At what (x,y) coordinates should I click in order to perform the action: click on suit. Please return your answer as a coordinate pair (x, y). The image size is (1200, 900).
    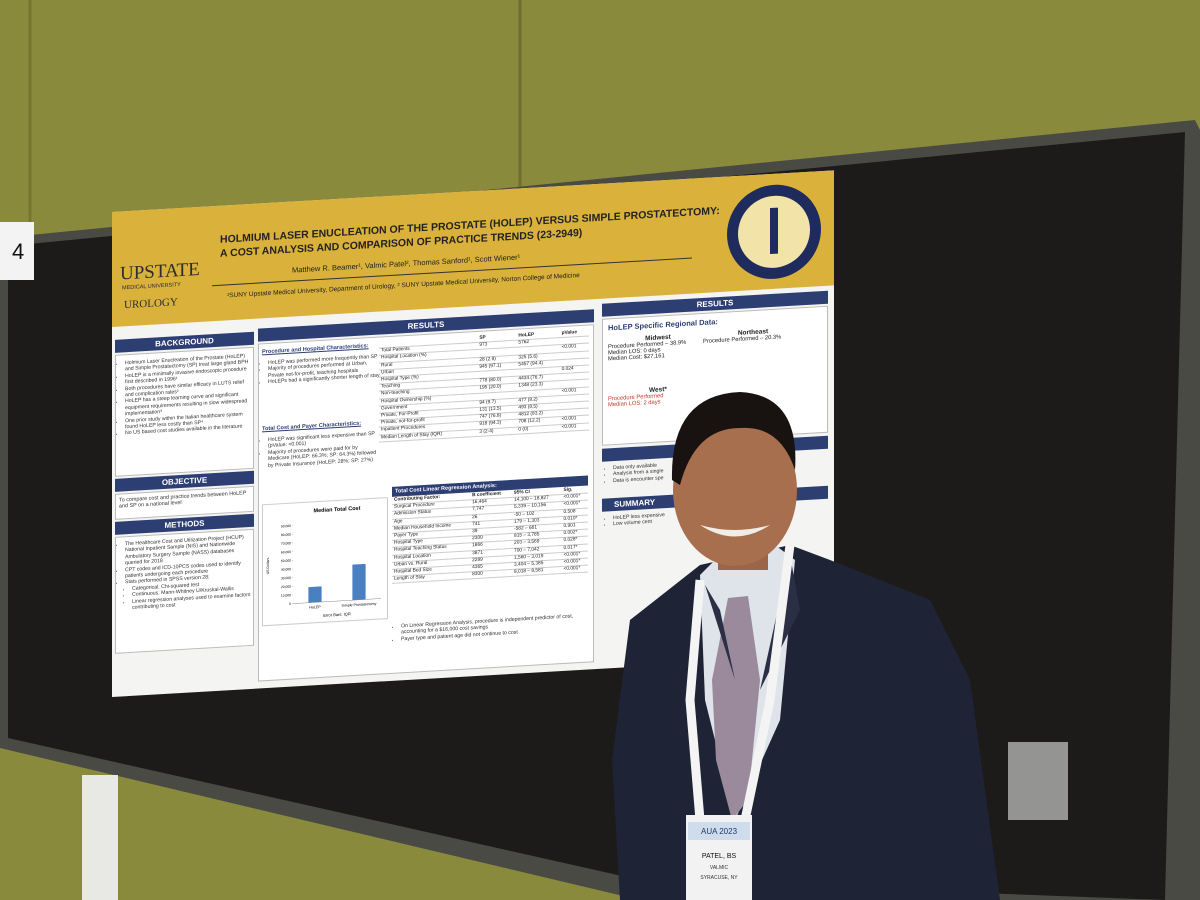
    Looking at the image, I should click on (806, 722).